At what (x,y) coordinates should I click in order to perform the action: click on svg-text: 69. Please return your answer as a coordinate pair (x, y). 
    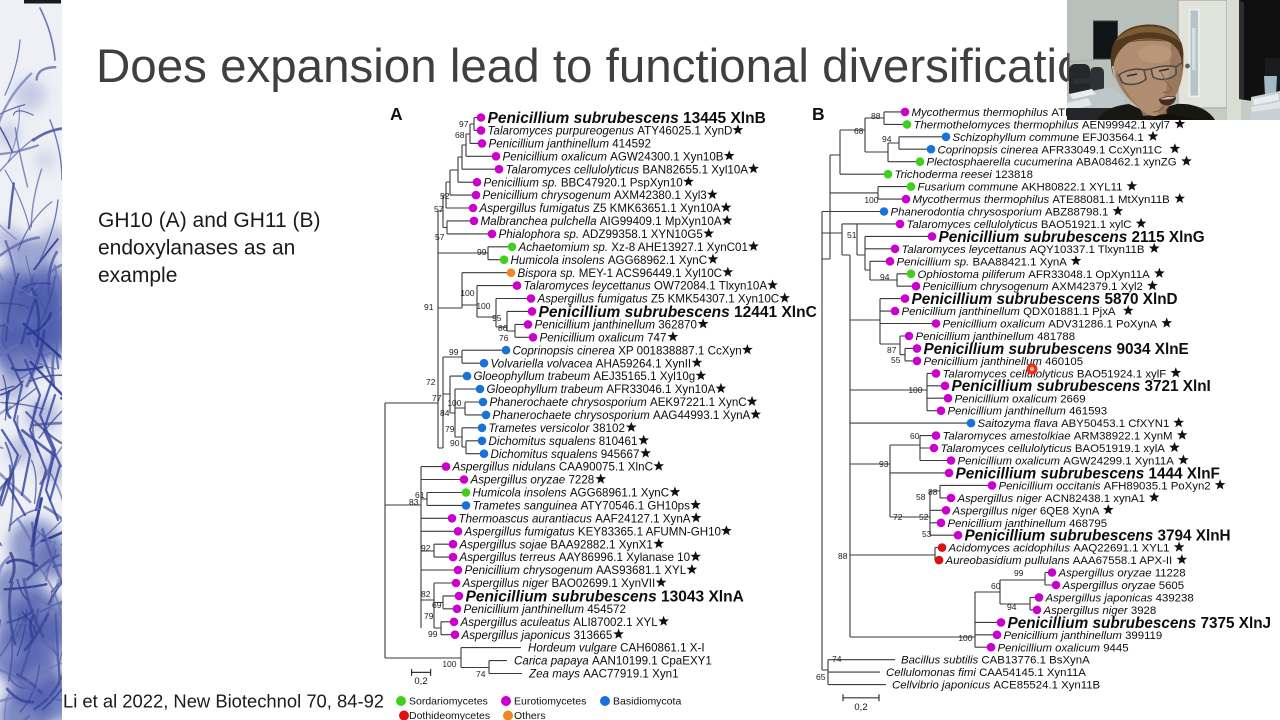
    Looking at the image, I should click on (437, 605).